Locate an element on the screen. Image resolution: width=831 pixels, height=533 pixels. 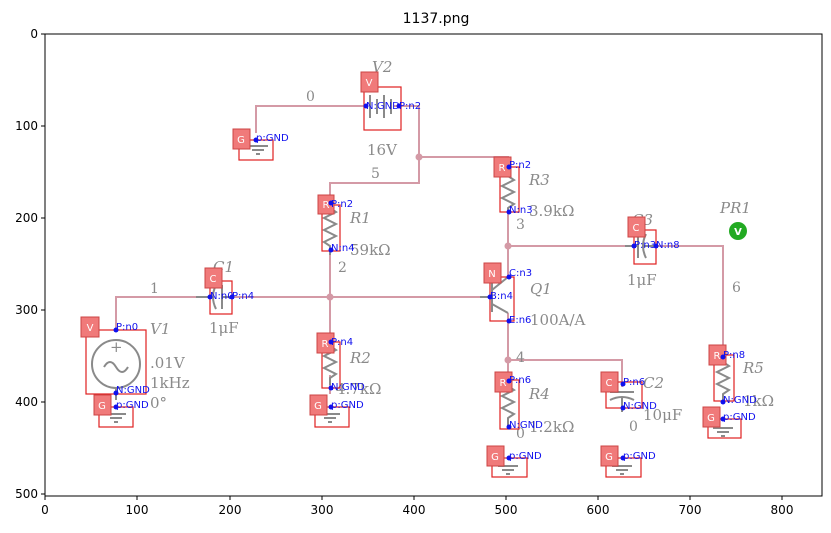
net-label: 3 is located at coordinates (520, 225).